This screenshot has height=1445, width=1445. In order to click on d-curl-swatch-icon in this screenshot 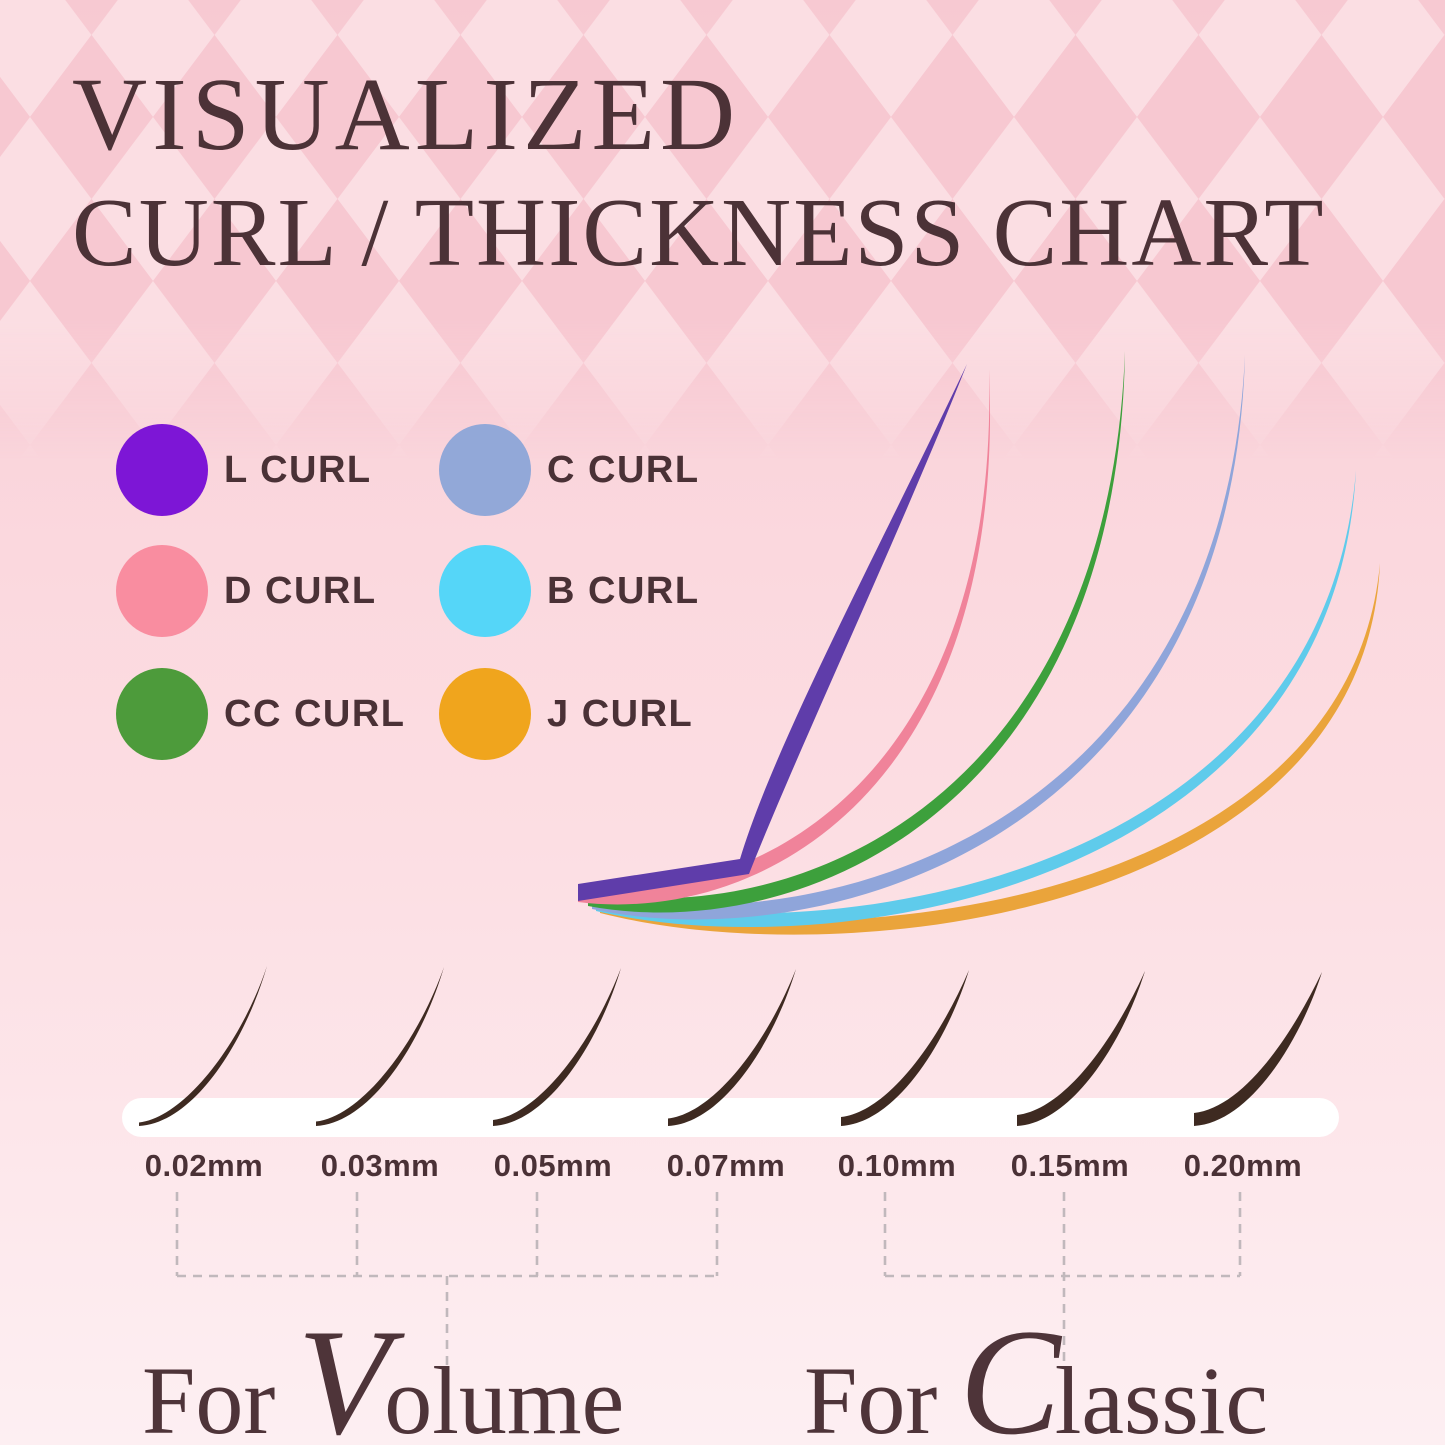, I will do `click(162, 591)`.